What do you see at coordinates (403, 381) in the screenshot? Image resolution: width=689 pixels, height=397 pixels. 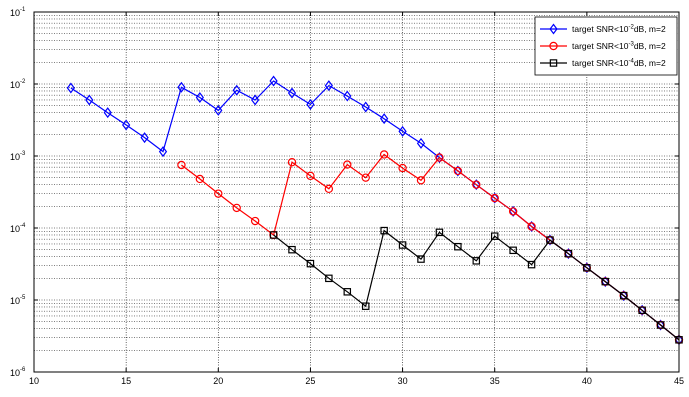 I see `x-tick-label: 30` at bounding box center [403, 381].